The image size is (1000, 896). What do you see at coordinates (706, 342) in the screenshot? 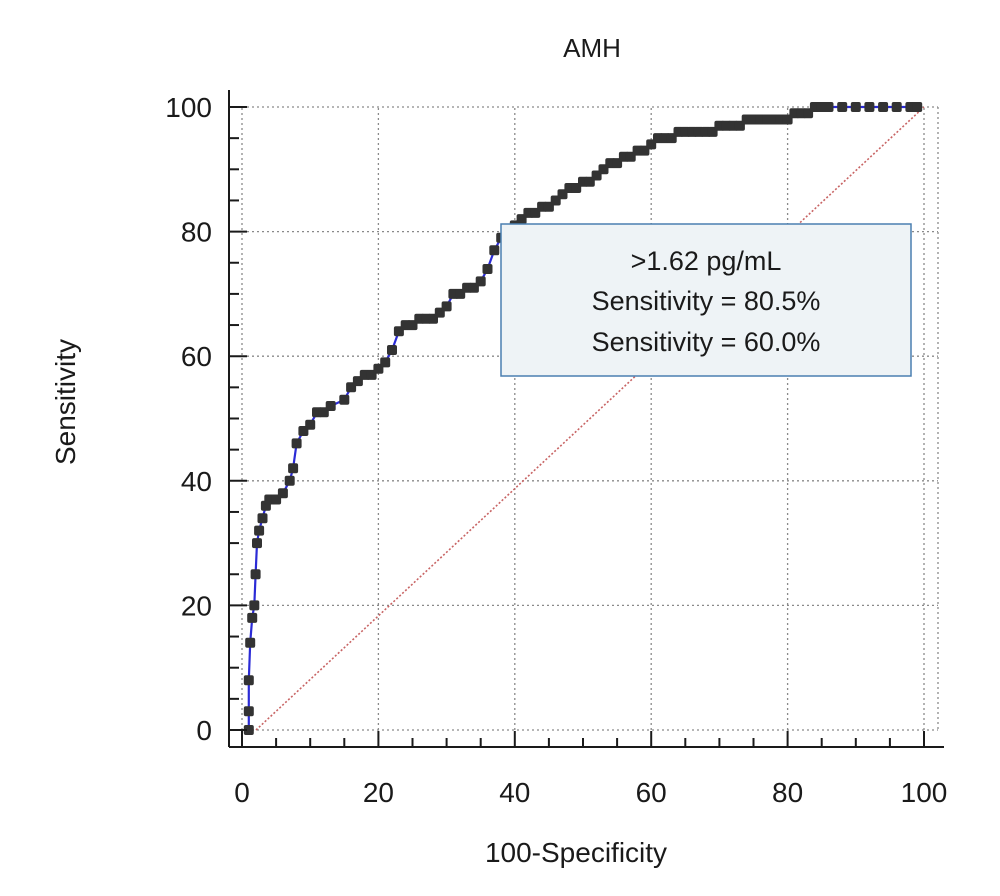
I see `annotation-line-3: Sensitivity = 60.0%` at bounding box center [706, 342].